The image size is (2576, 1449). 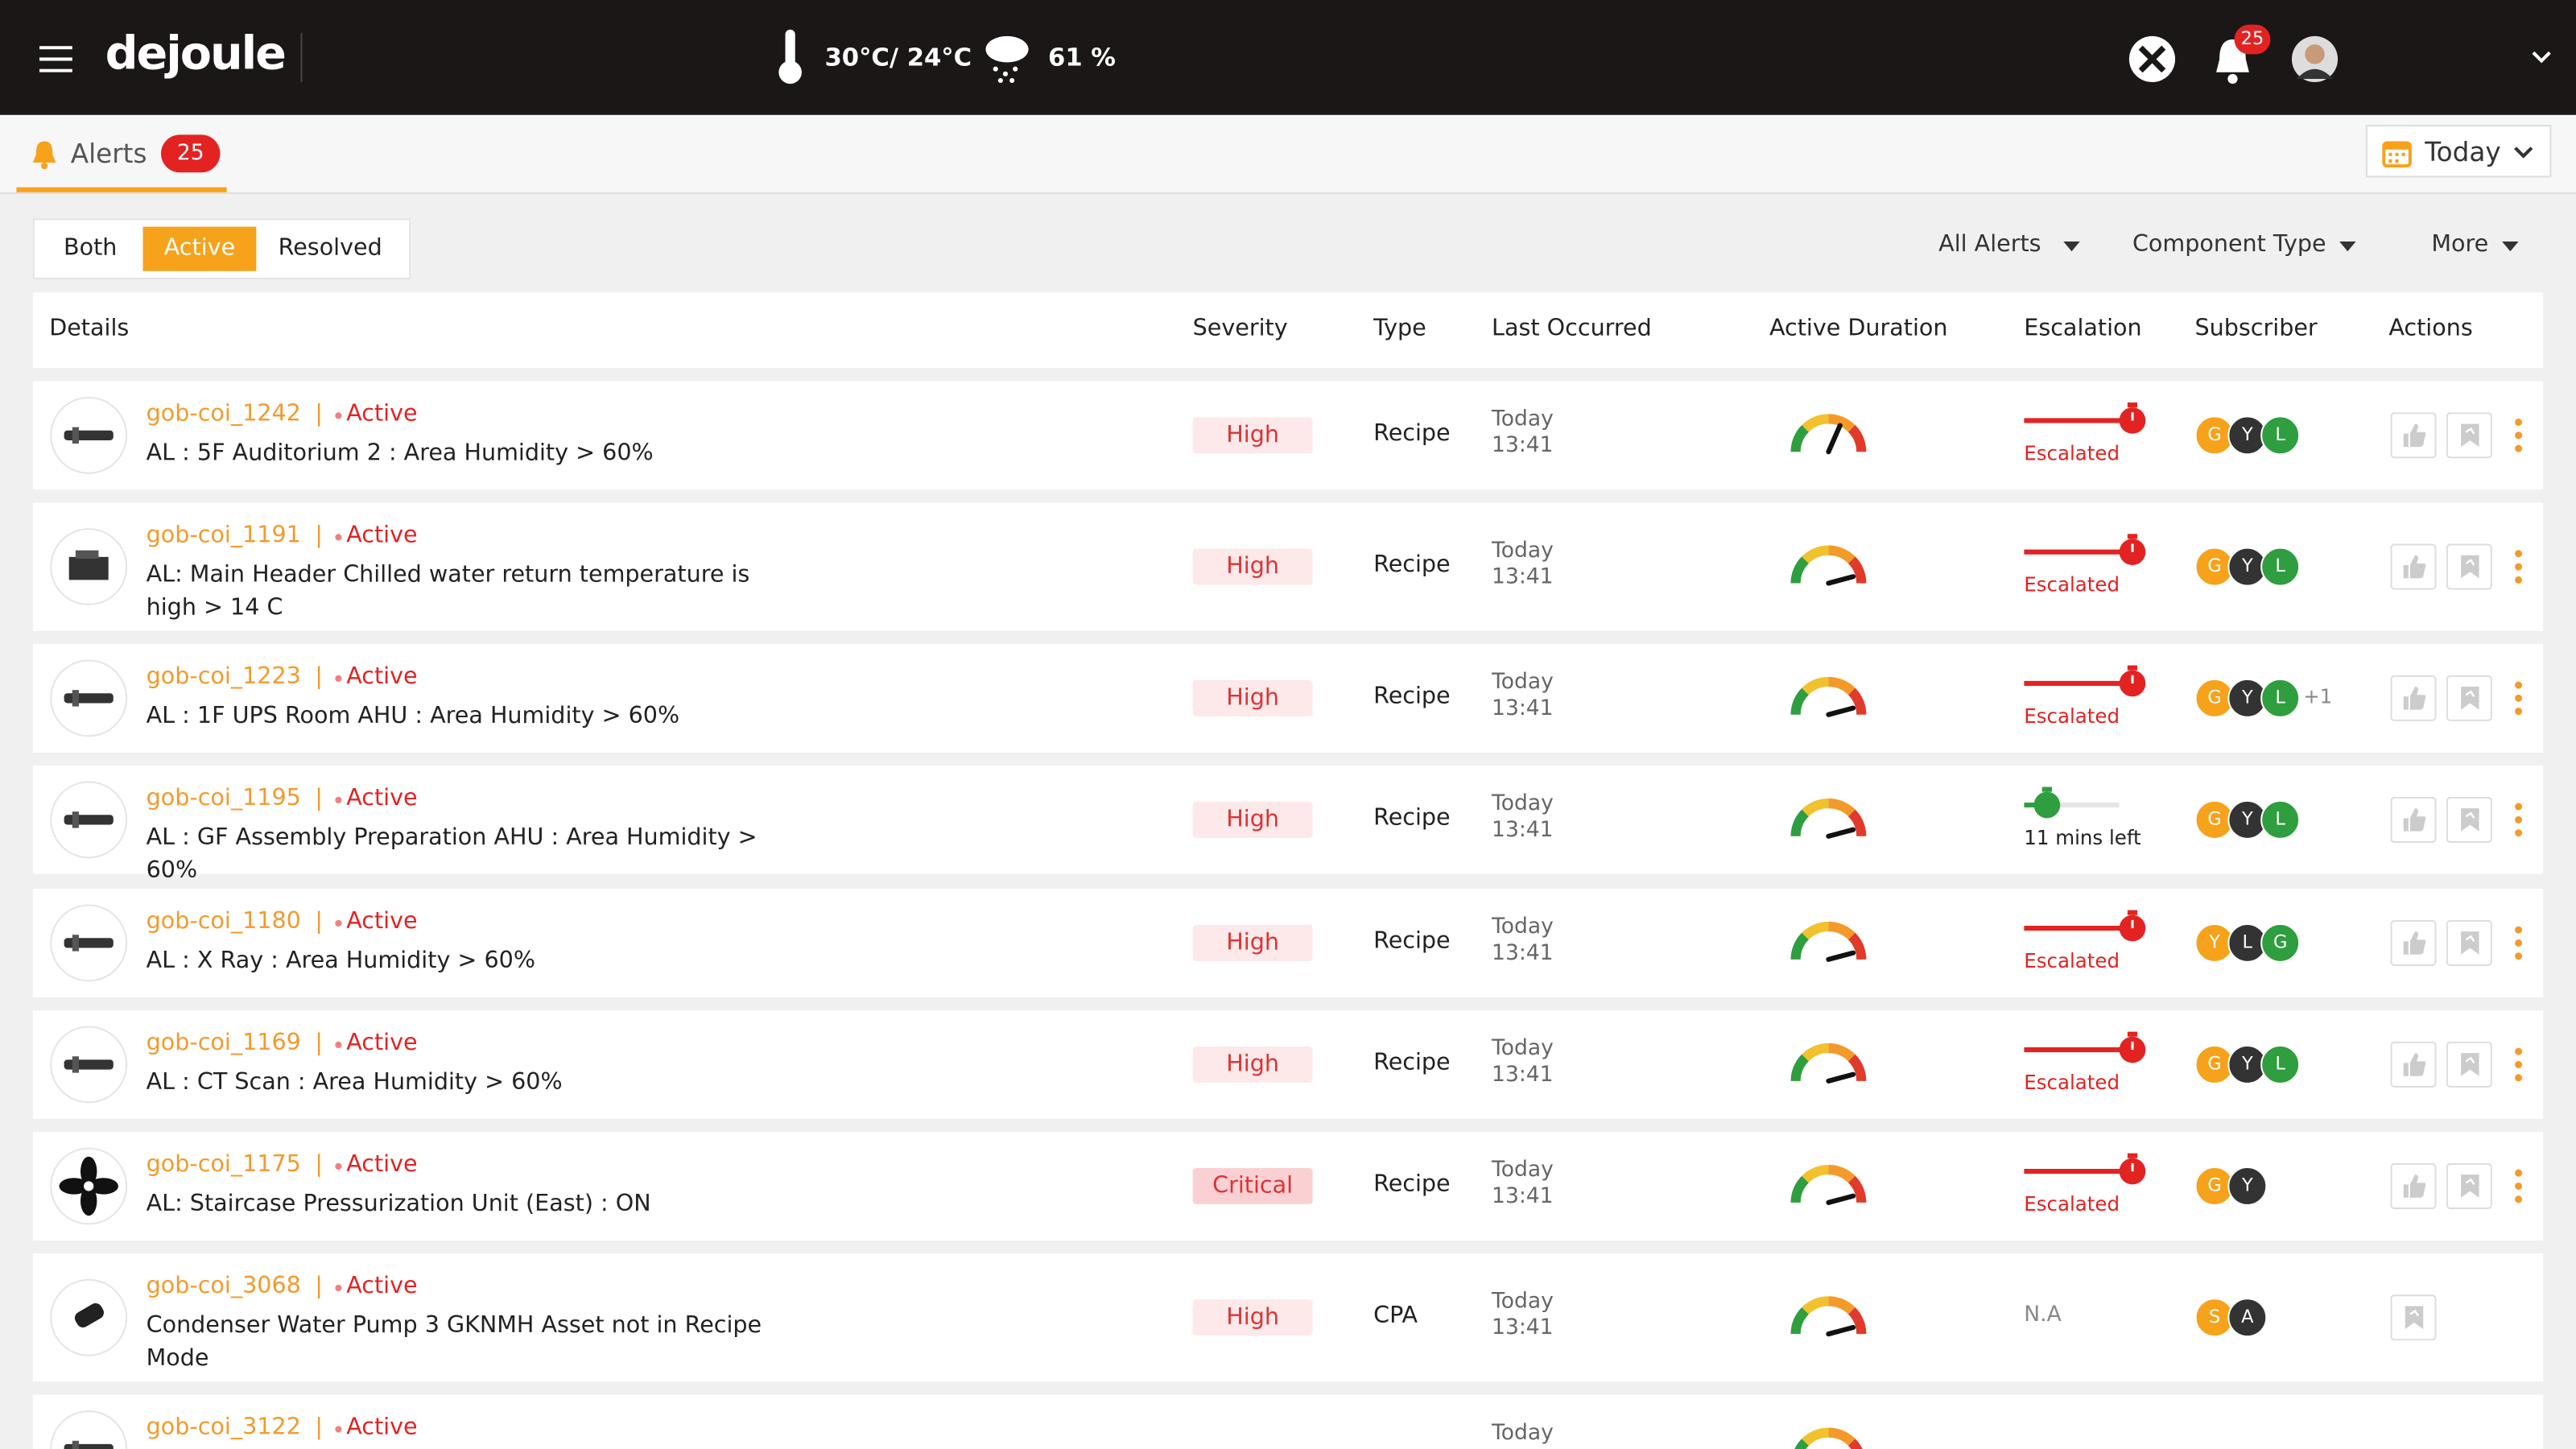 I want to click on divider, so click(x=301, y=57).